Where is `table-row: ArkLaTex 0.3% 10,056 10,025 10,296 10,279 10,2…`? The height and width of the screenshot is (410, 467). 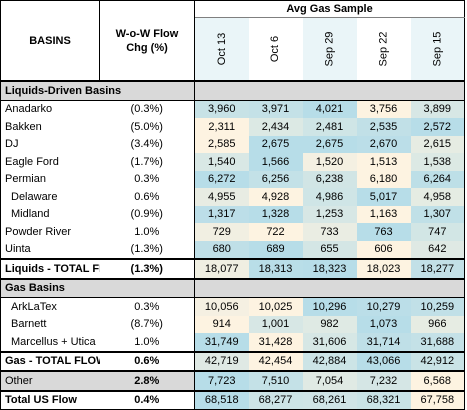
table-row: ArkLaTex 0.3% 10,056 10,025 10,296 10,279 10,2… is located at coordinates (232, 306).